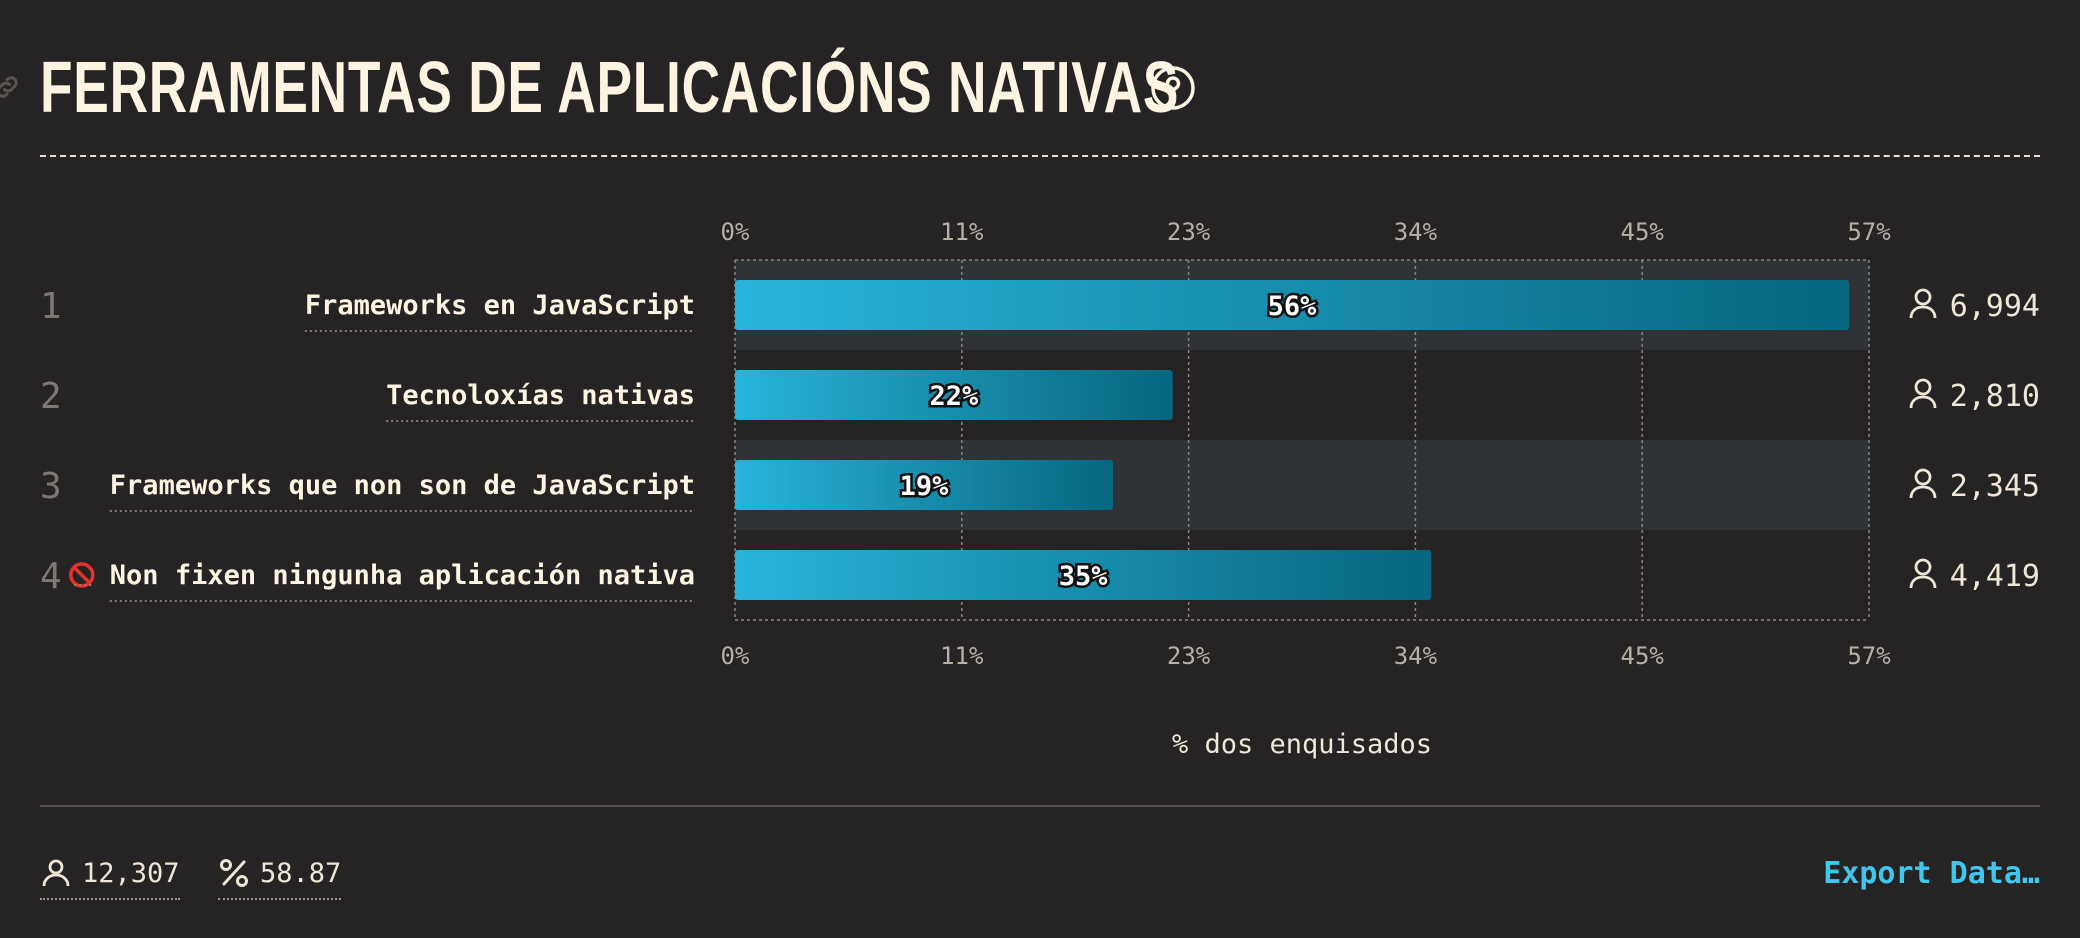 This screenshot has width=2080, height=938. Describe the element at coordinates (1040, 806) in the screenshot. I see `footer-divider` at that location.